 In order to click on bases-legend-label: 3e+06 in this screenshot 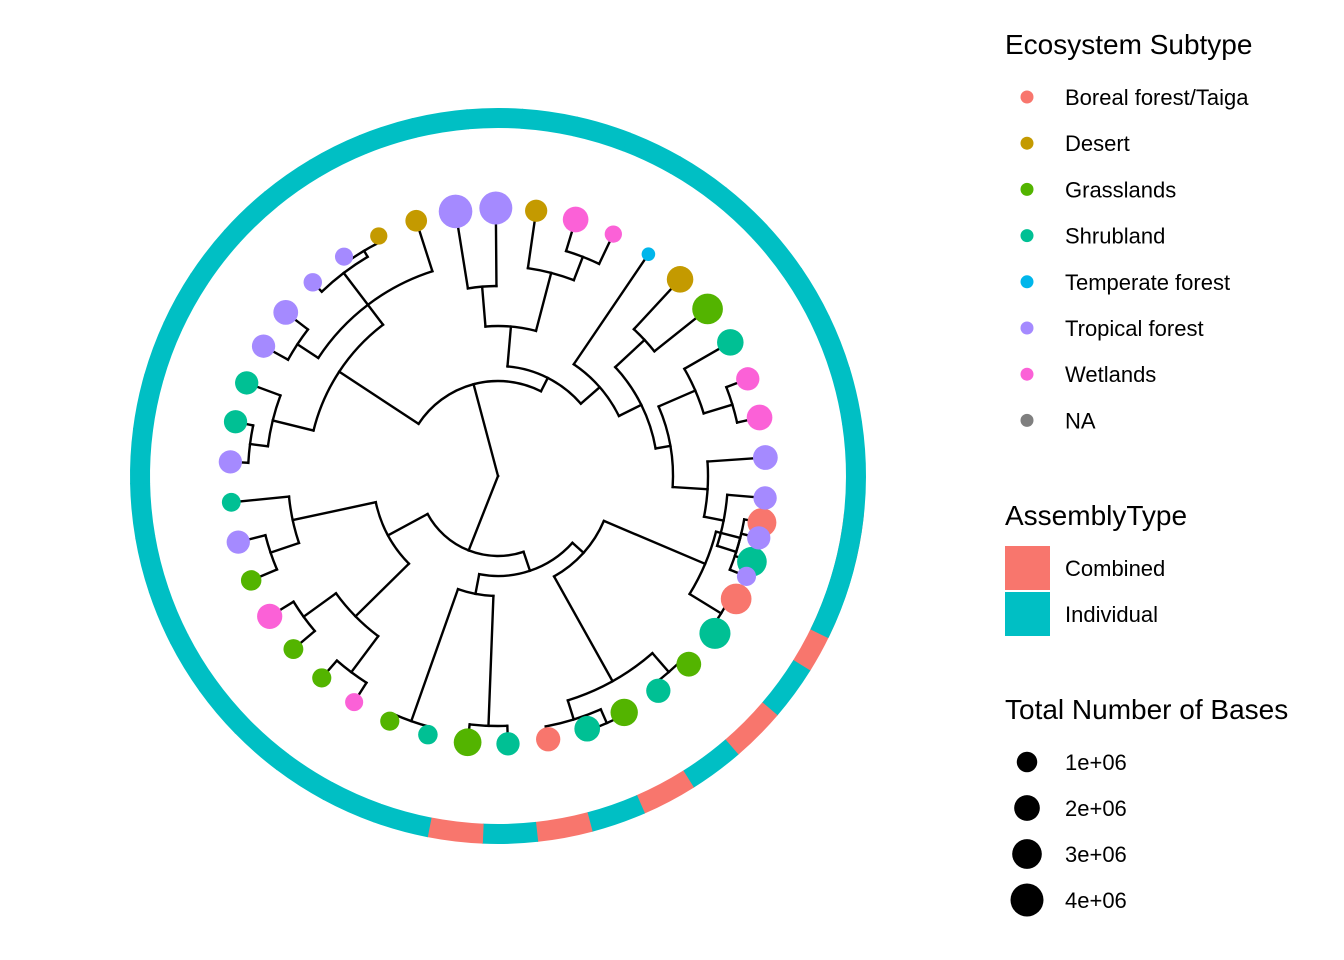, I will do `click(1096, 854)`.